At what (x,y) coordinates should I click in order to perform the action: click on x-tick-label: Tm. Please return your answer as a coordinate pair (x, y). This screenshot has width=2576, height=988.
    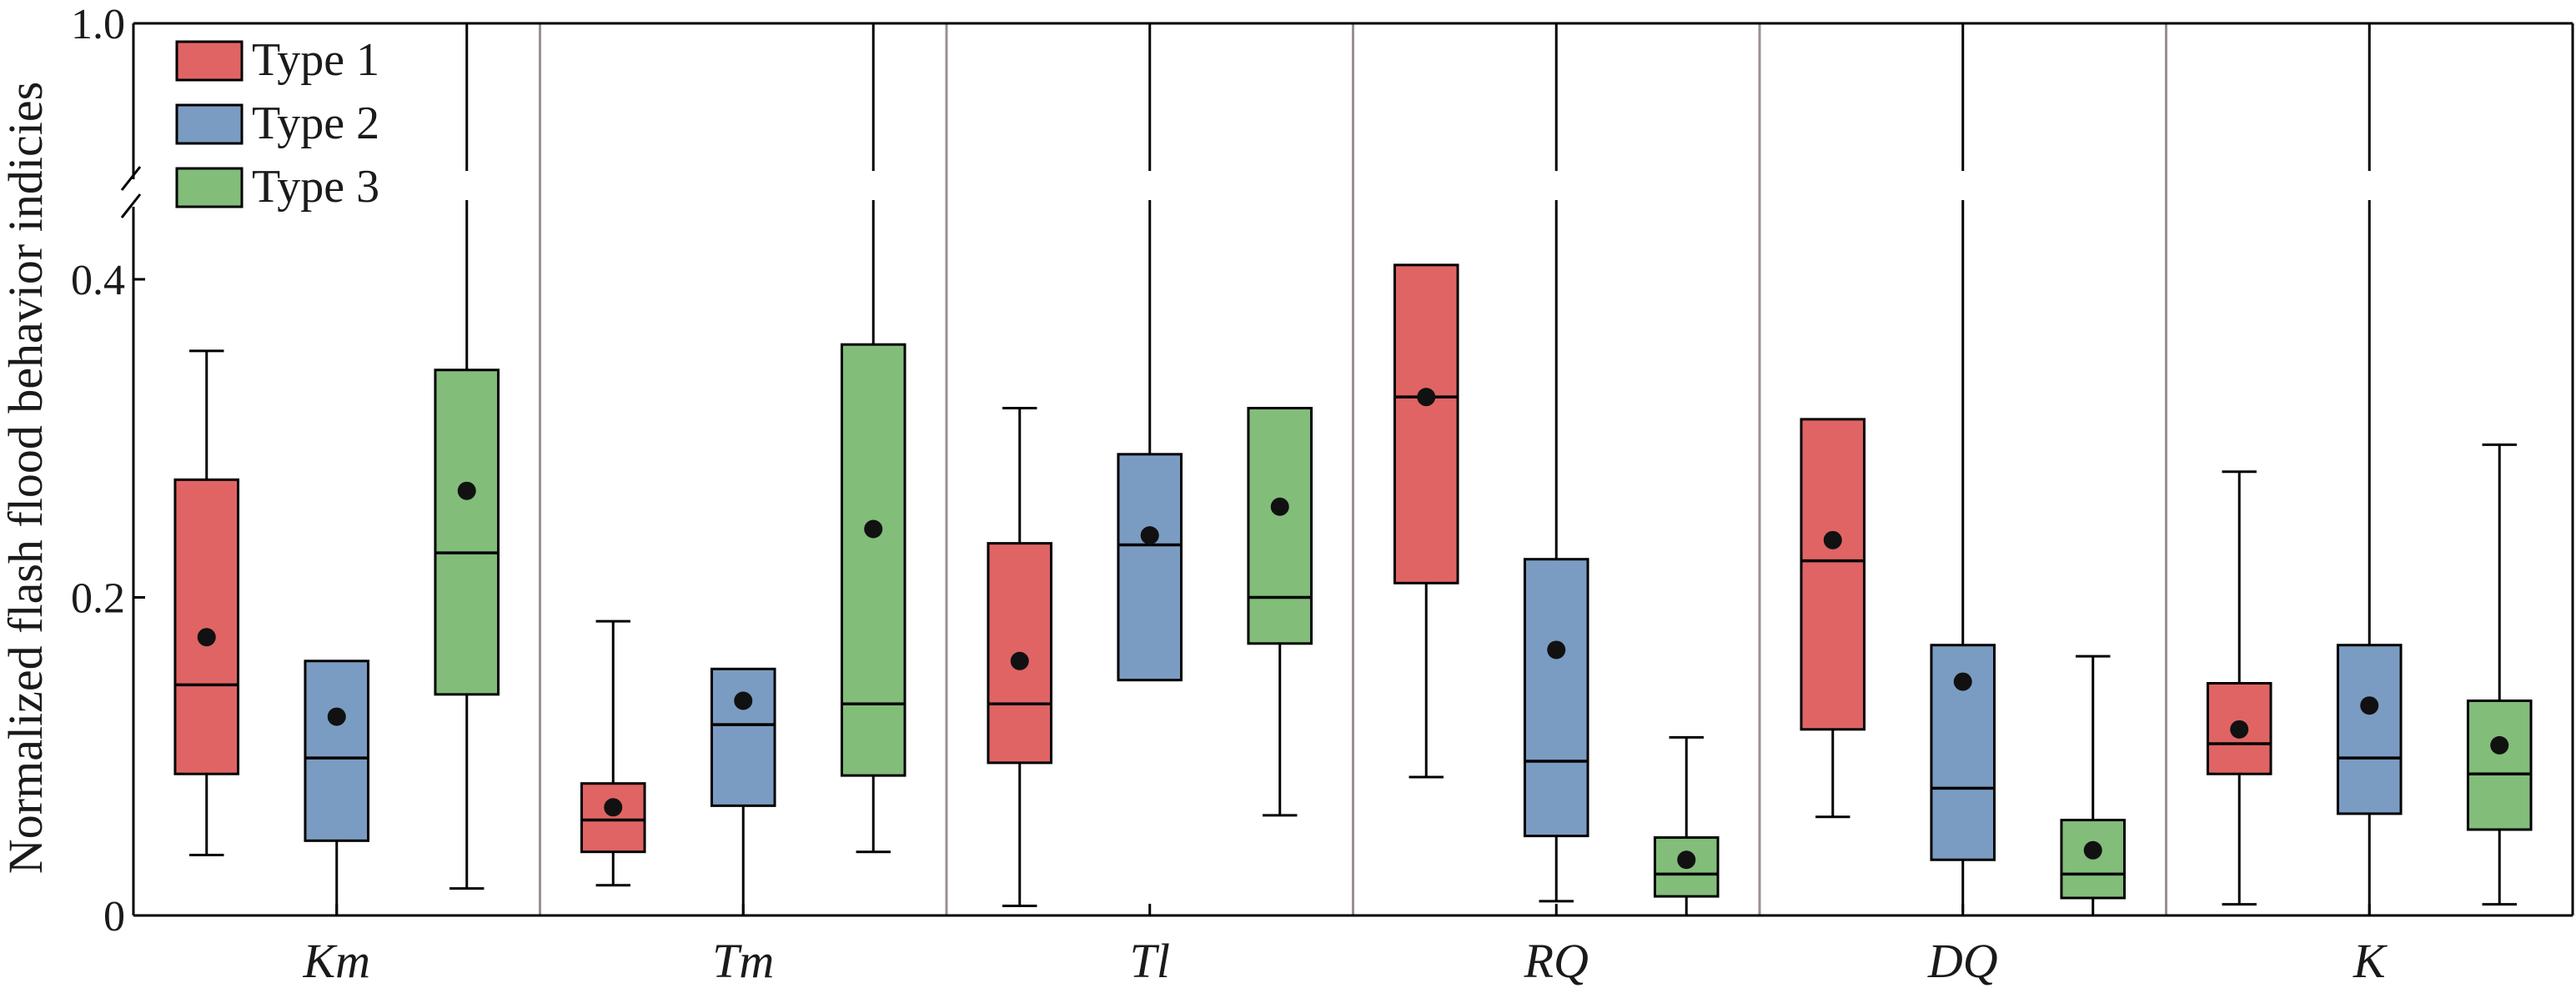
    Looking at the image, I should click on (743, 961).